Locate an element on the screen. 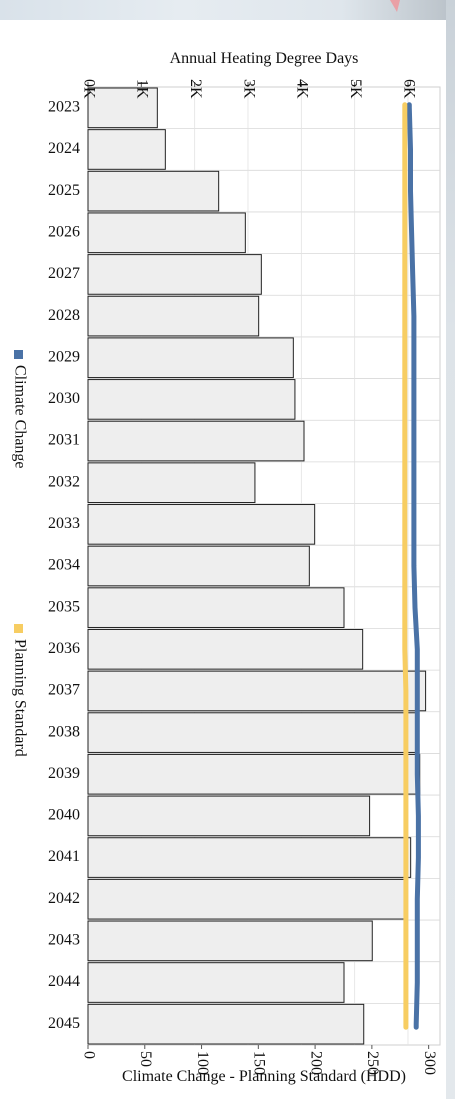  category-label: 2040 is located at coordinates (64, 815).